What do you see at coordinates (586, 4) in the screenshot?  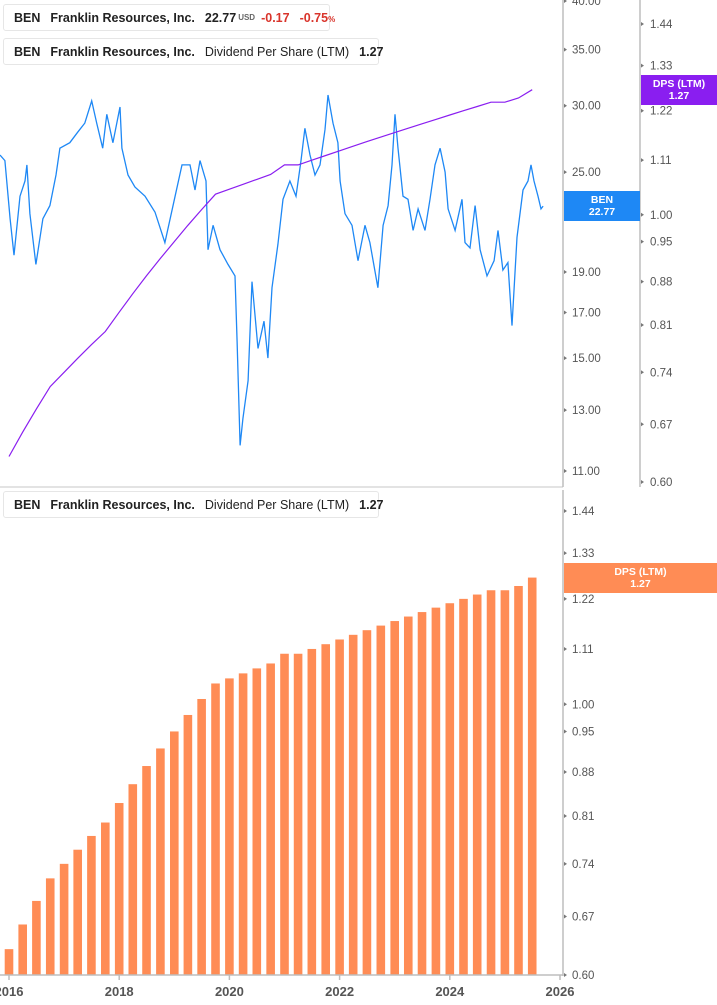 I see `price-tick-label: 40.00` at bounding box center [586, 4].